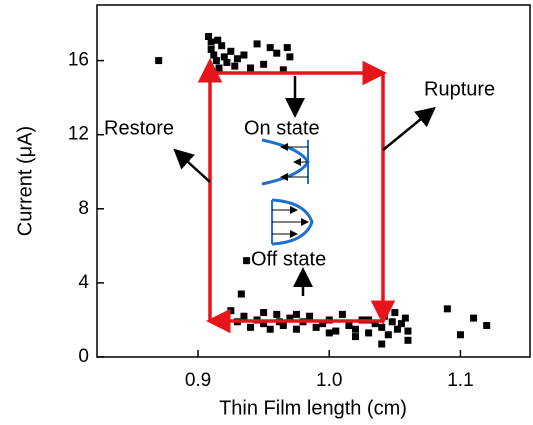 This screenshot has width=533, height=425. Describe the element at coordinates (287, 192) in the screenshot. I see `flow-profiles` at that location.